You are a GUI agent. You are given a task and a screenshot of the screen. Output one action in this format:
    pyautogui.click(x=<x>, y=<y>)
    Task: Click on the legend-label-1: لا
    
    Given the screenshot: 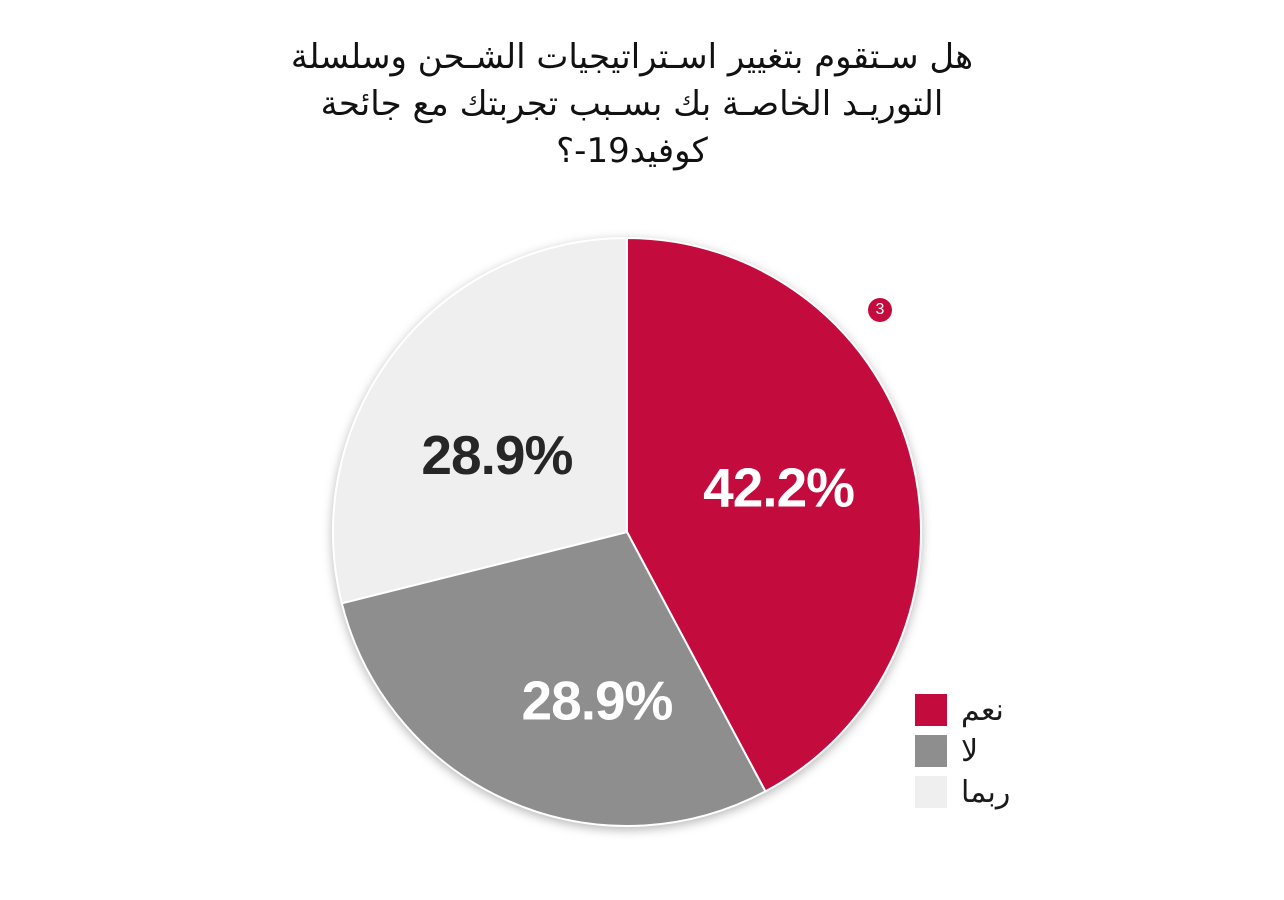 What is the action you would take?
    pyautogui.click(x=970, y=751)
    